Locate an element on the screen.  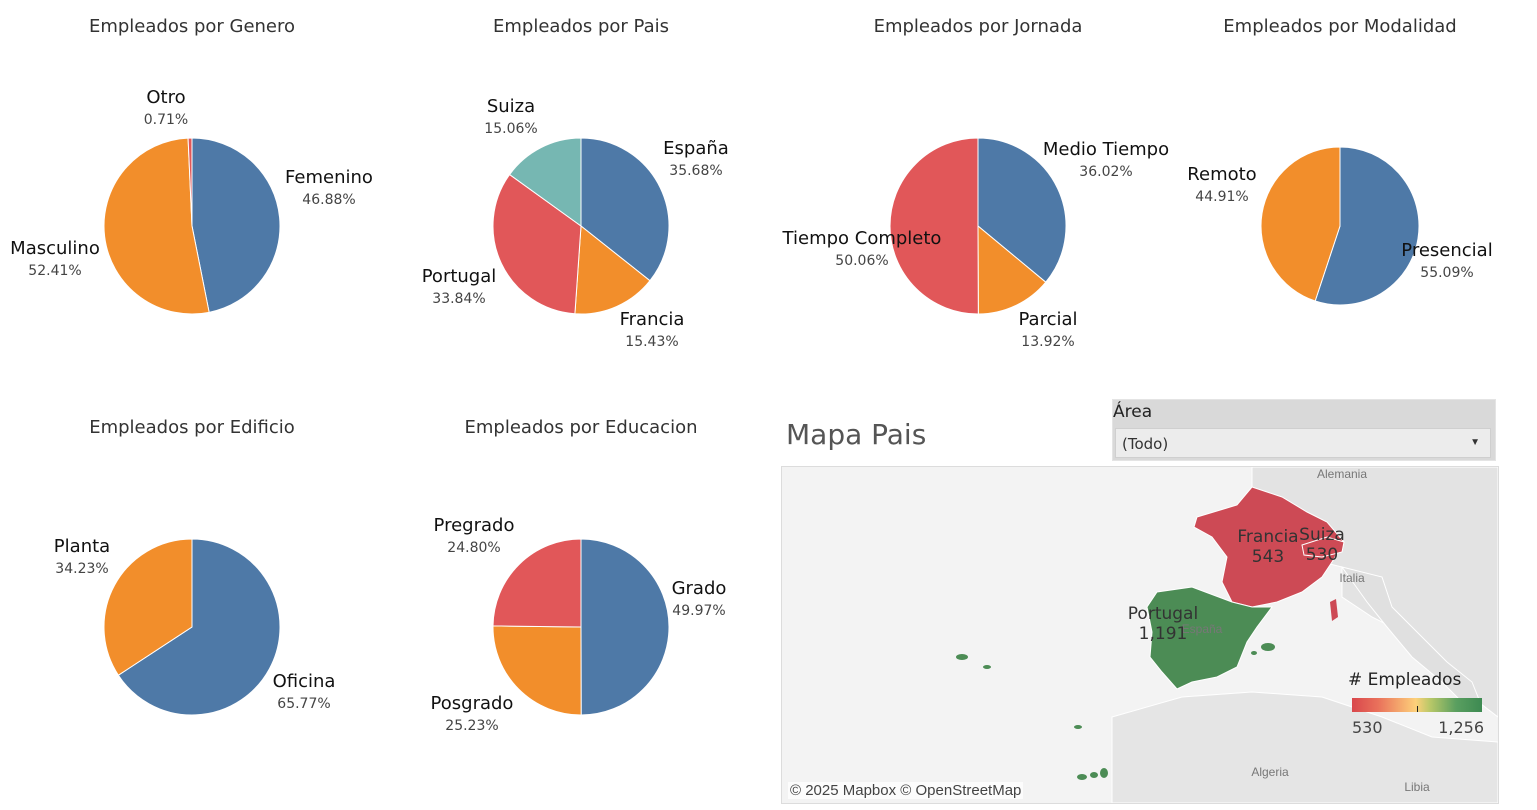
area-filter-label: Área is located at coordinates (1133, 412).